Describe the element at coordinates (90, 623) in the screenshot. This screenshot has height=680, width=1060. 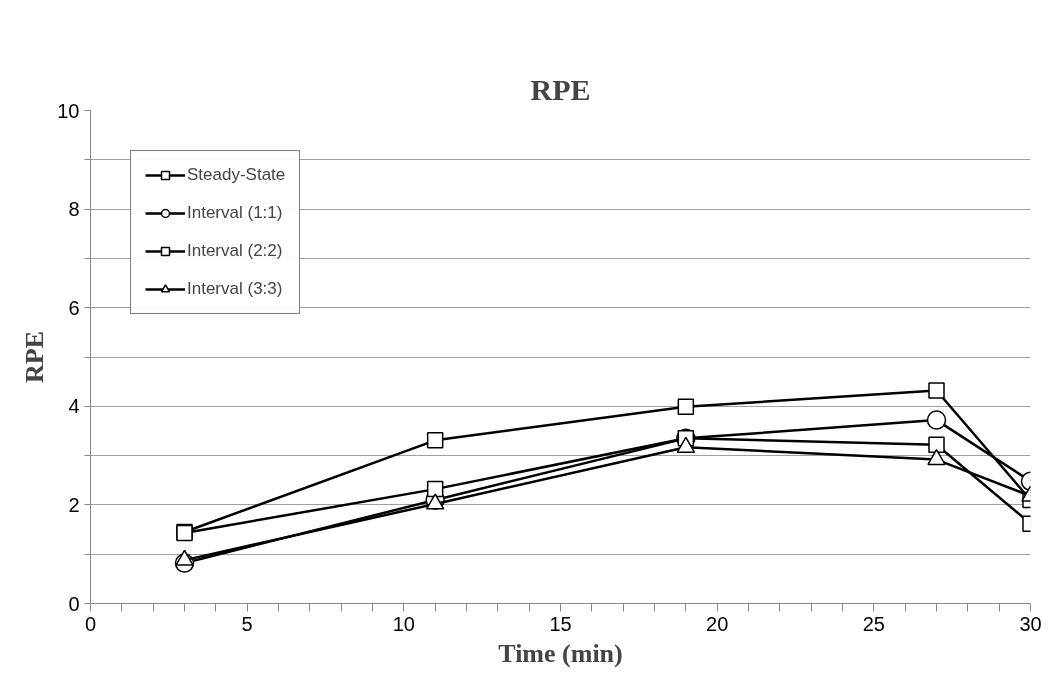
I see `x-tick-label: 0` at that location.